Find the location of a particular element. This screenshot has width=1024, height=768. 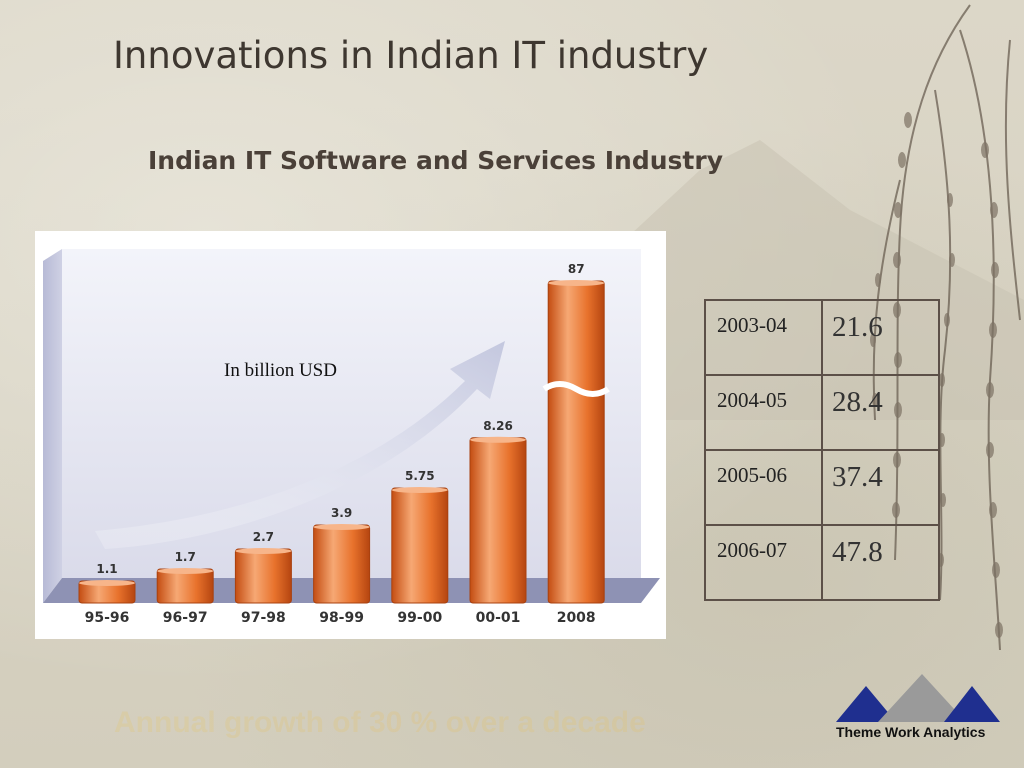

unit-note: In billion USD is located at coordinates (280, 370).